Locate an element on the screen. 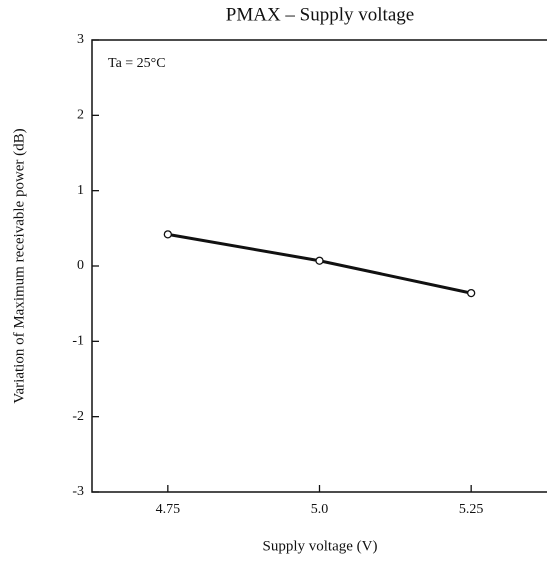 This screenshot has width=547, height=561. y-tick-label: 0 is located at coordinates (80, 265).